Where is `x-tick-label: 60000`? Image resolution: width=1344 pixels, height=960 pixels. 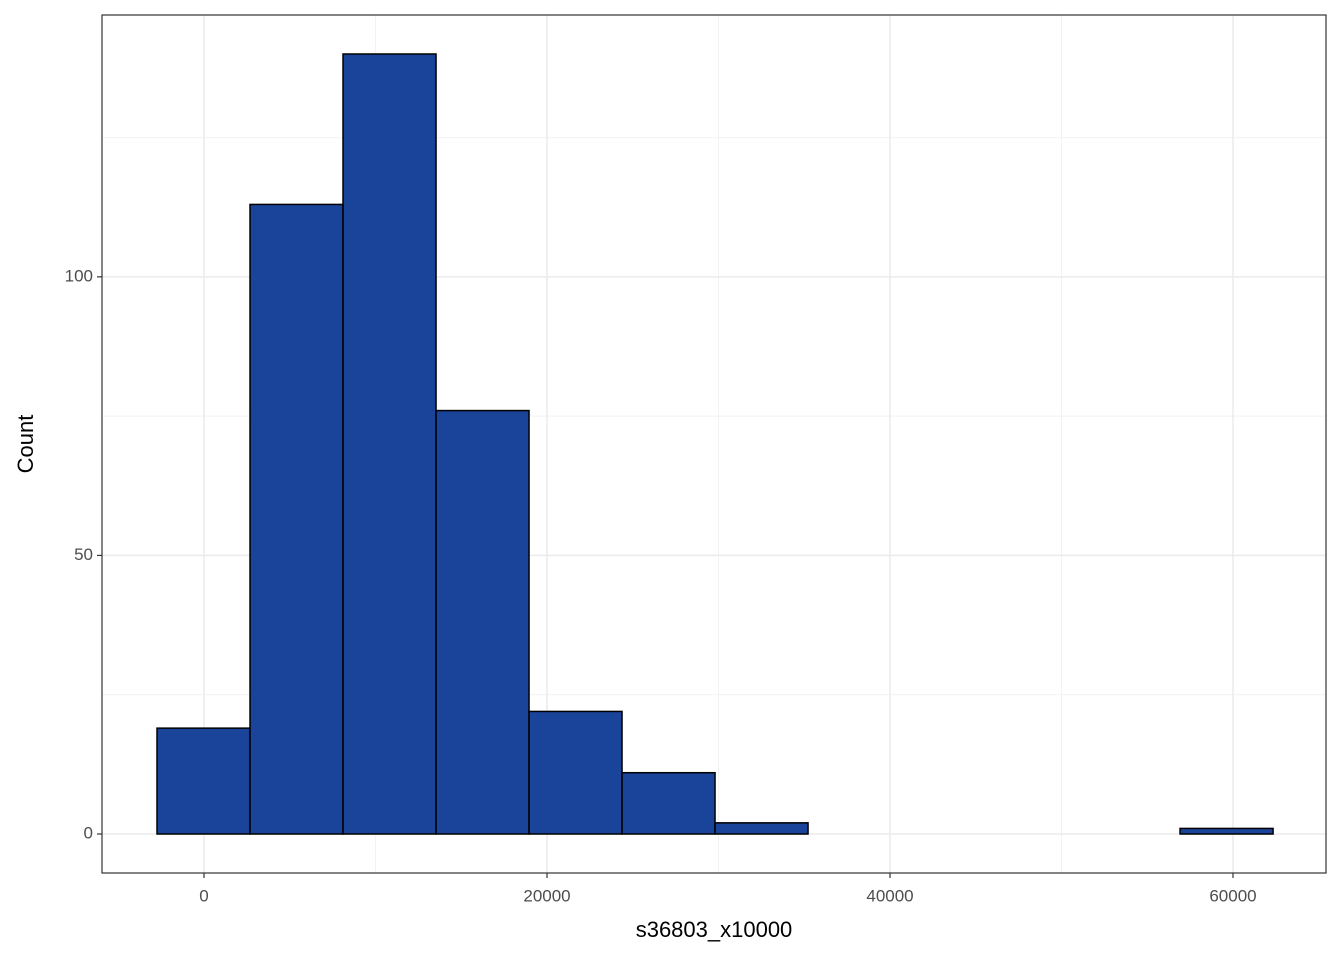 x-tick-label: 60000 is located at coordinates (1232, 895).